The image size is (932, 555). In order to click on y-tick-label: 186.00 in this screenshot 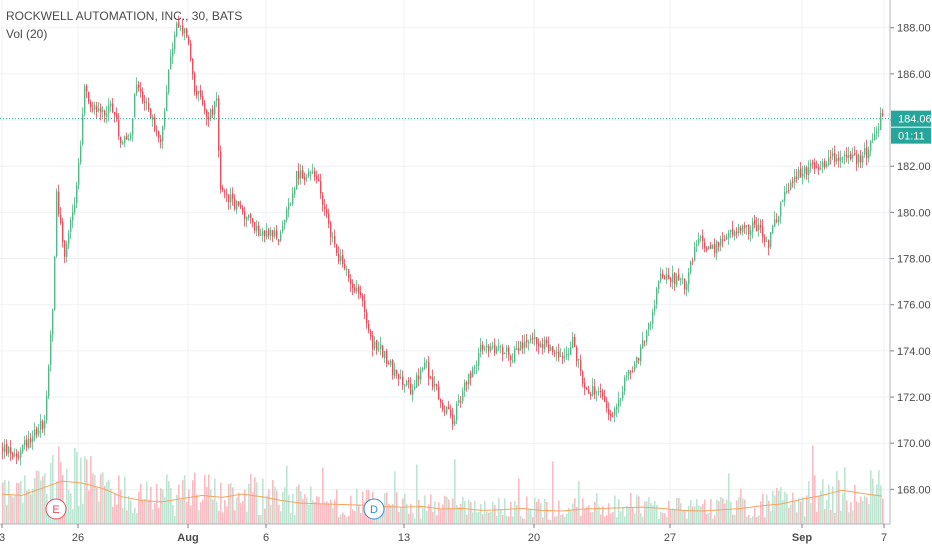, I will do `click(914, 75)`.